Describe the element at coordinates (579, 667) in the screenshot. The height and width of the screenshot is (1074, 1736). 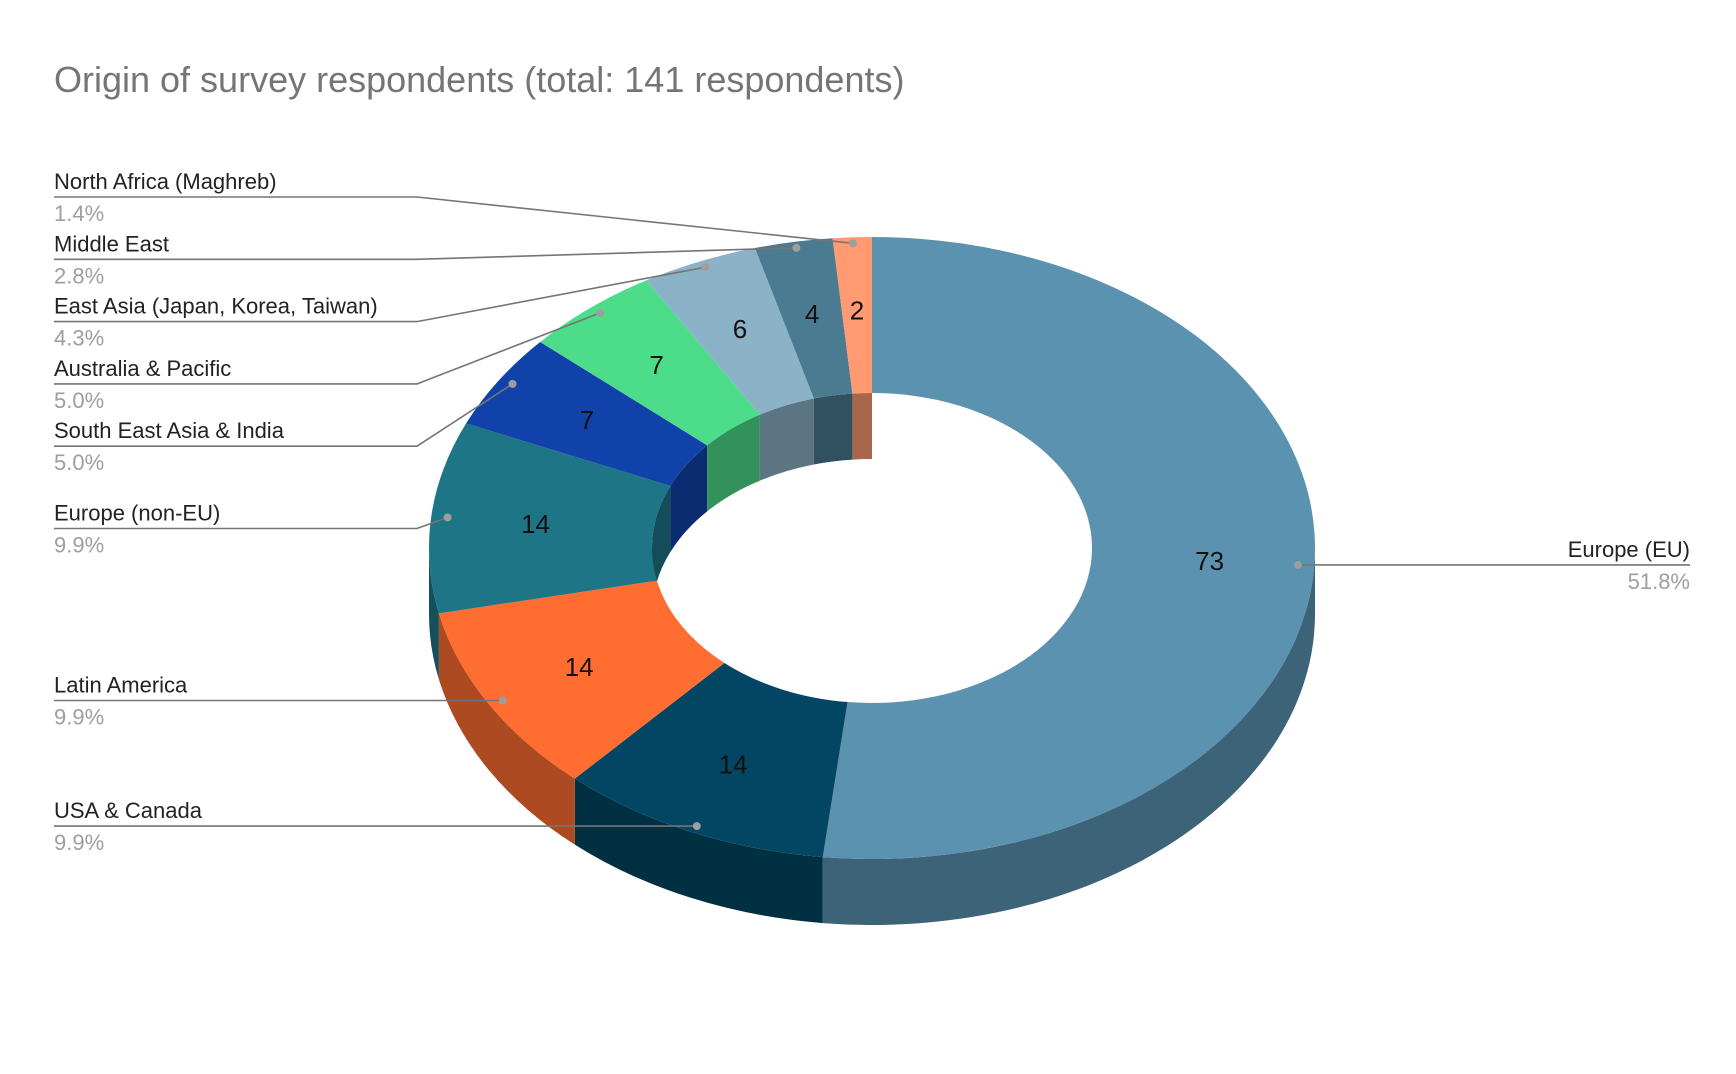
I see `value-label-latin-america: 14` at that location.